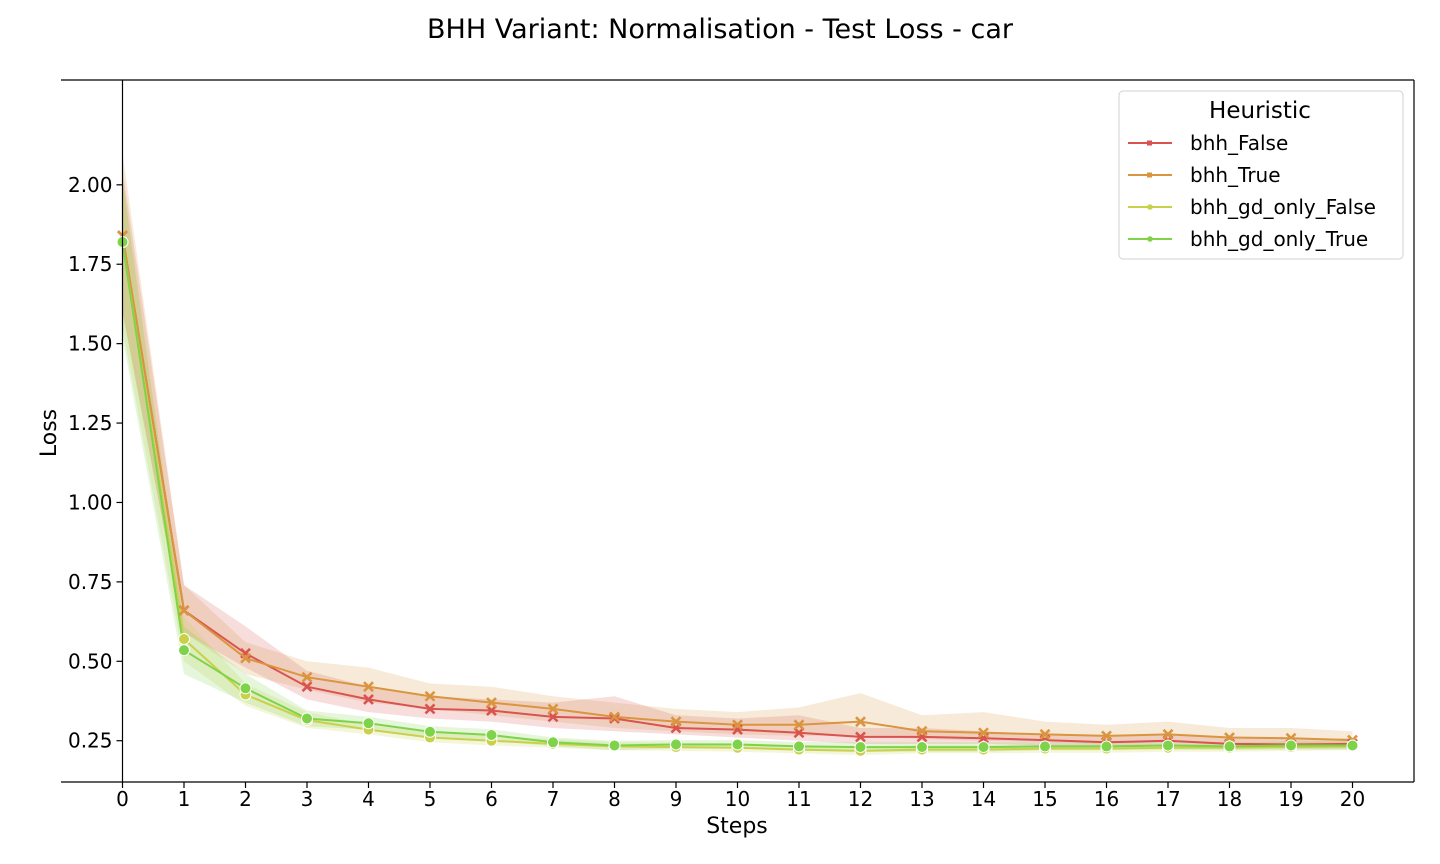 The height and width of the screenshot is (864, 1440). Describe the element at coordinates (122, 799) in the screenshot. I see `x-tick-label: 0` at that location.